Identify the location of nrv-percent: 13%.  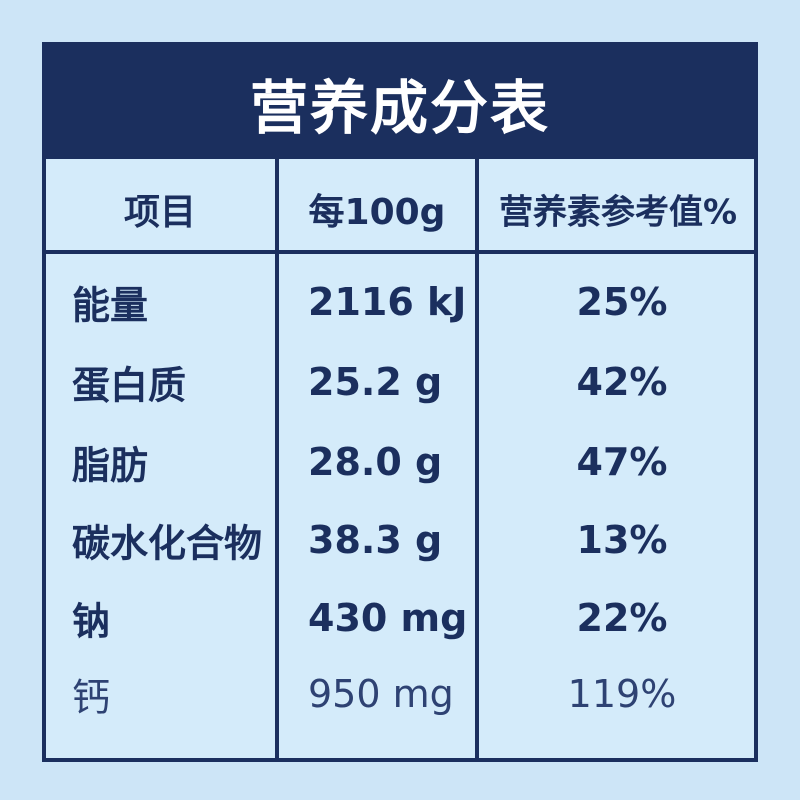
(622, 540).